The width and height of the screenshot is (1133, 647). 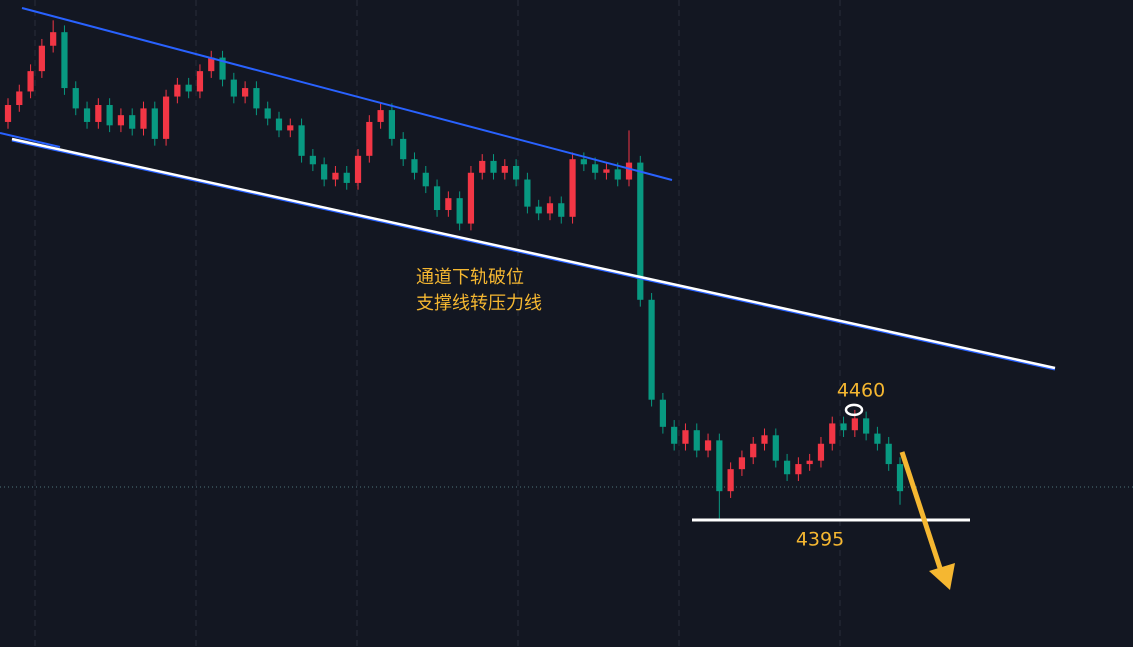 I want to click on annotation: 通道下轨破位, so click(x=470, y=277).